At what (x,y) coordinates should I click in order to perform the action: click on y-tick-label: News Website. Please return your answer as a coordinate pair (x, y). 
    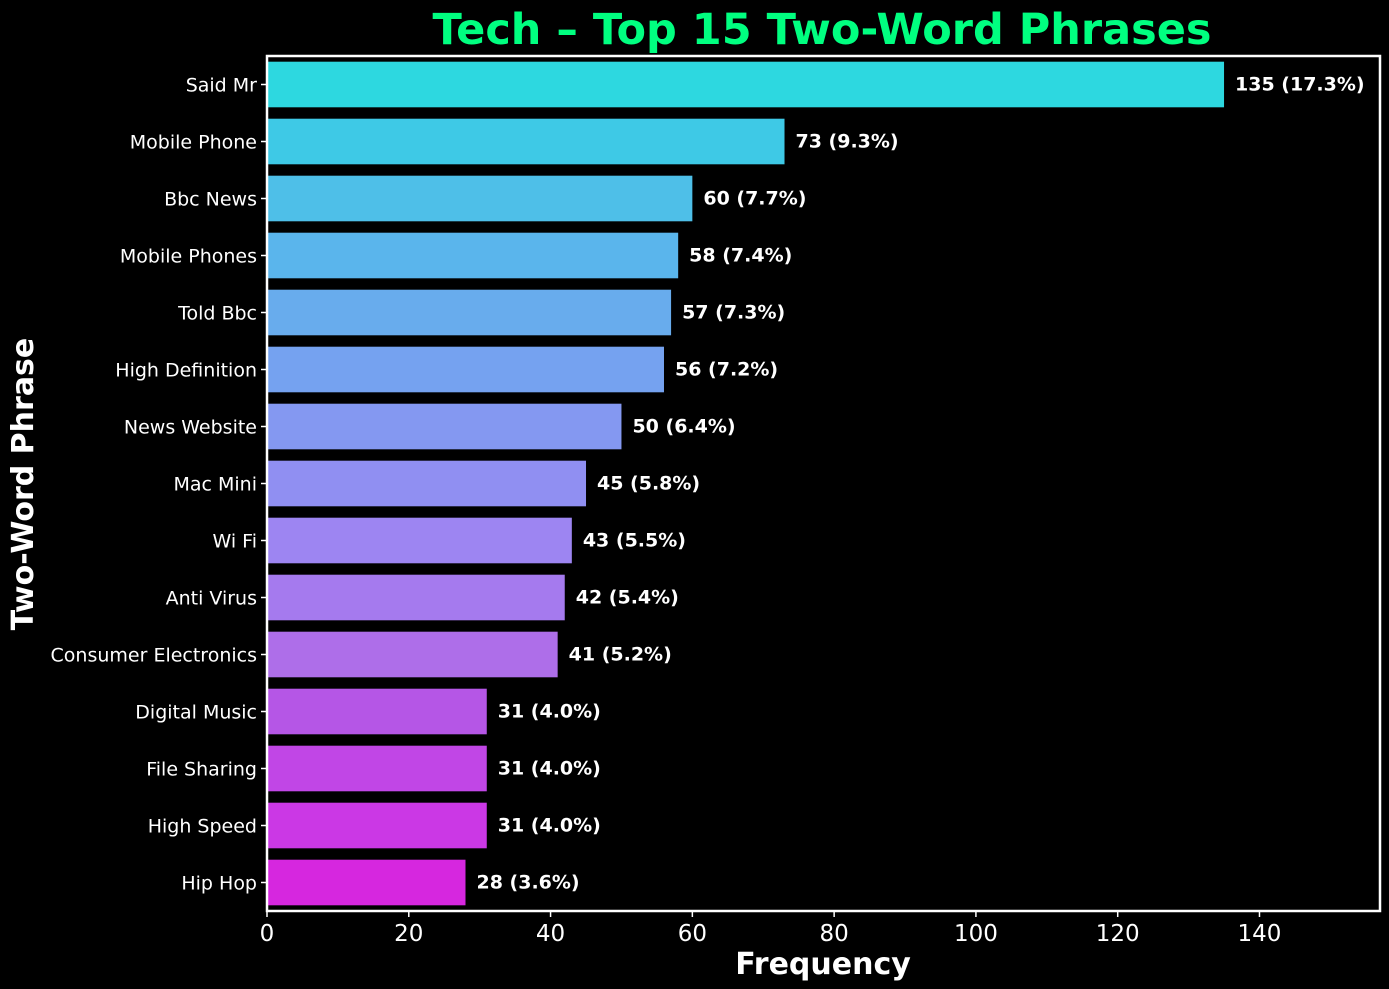
    Looking at the image, I should click on (190, 428).